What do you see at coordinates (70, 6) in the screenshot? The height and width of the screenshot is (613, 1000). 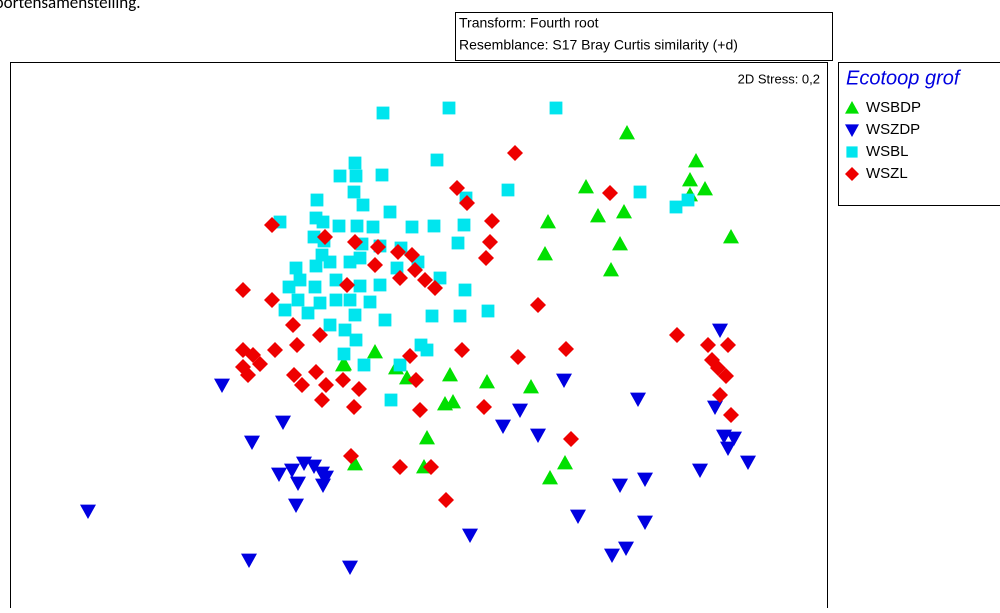 I see `caption: soortensamenstelling.` at bounding box center [70, 6].